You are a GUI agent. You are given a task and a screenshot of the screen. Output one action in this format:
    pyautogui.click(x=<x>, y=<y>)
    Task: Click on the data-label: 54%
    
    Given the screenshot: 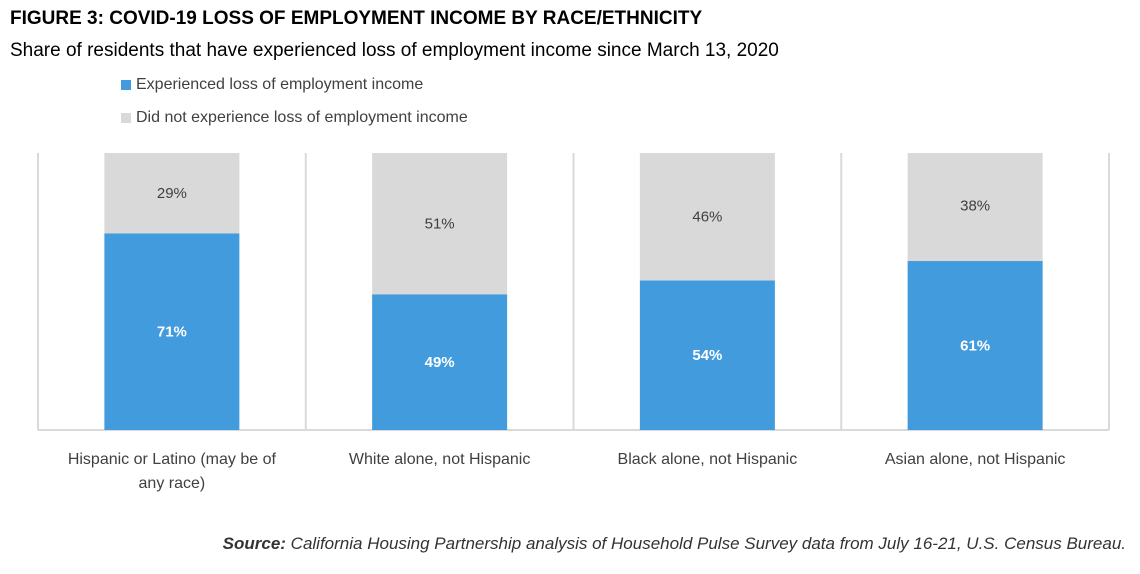 What is the action you would take?
    pyautogui.click(x=707, y=355)
    